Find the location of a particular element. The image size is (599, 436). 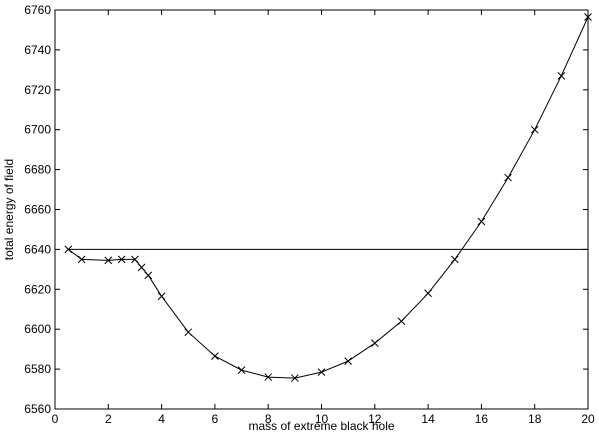

y-tick-label: 6760 is located at coordinates (37, 10).